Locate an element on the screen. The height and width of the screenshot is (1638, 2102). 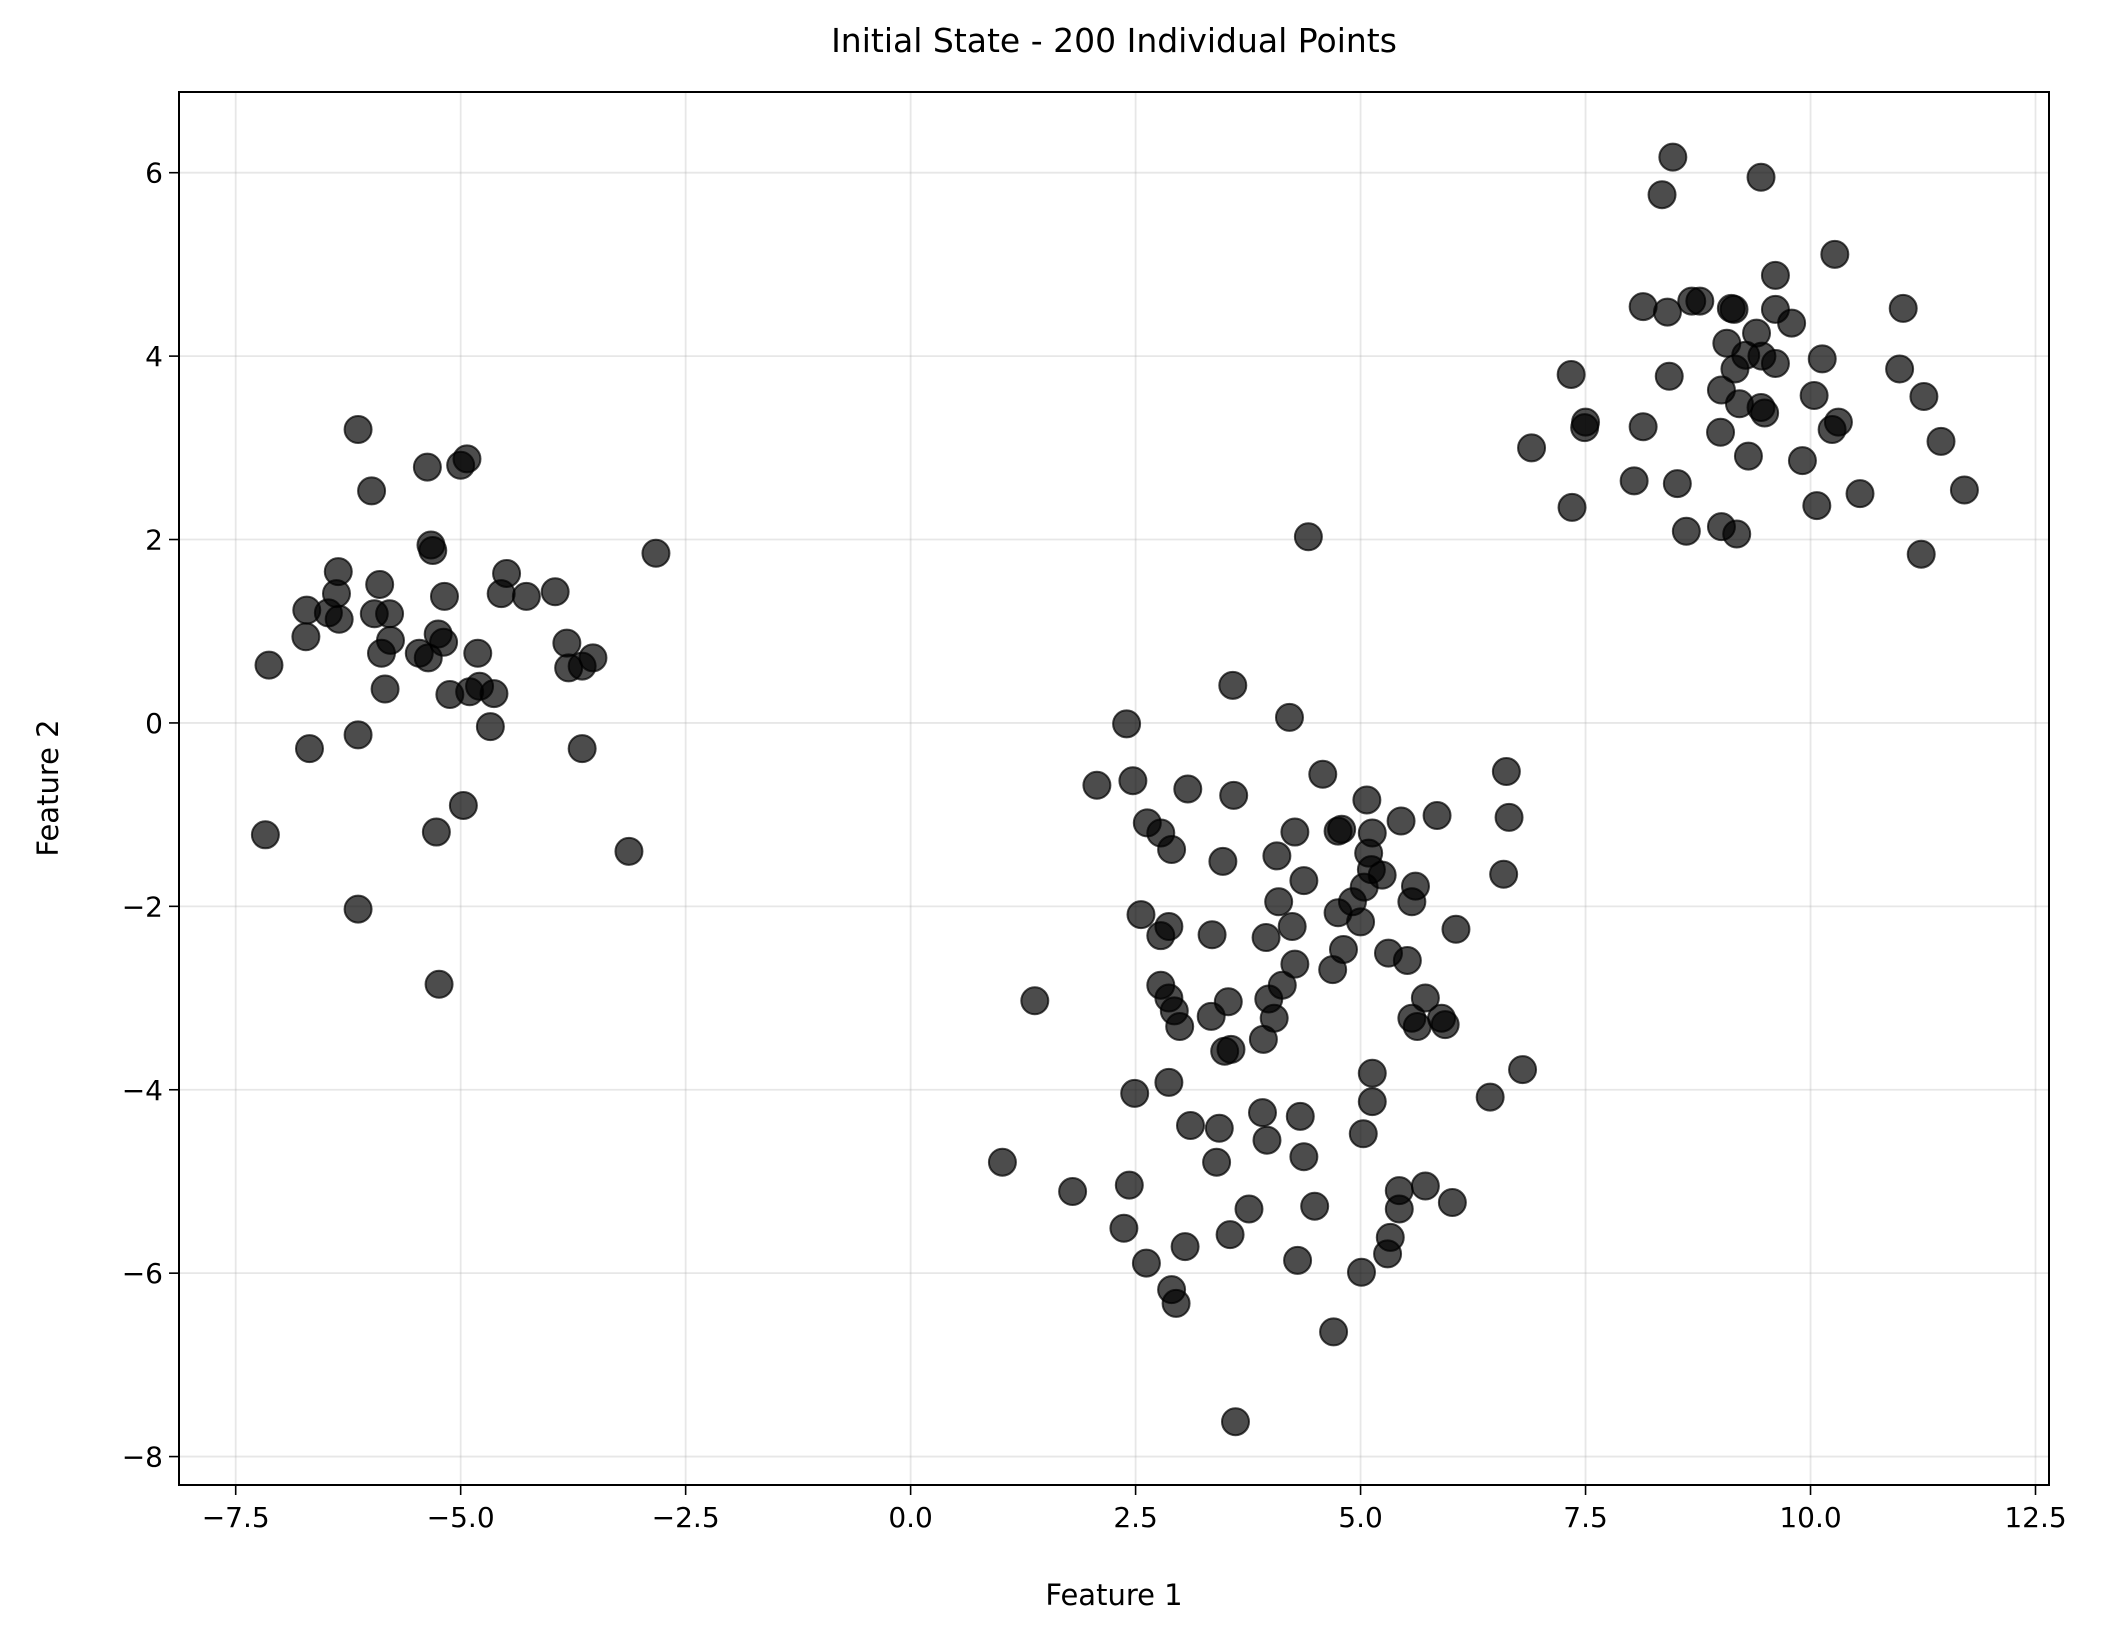
x-axis-label: Feature 1 is located at coordinates (1113, 1595).